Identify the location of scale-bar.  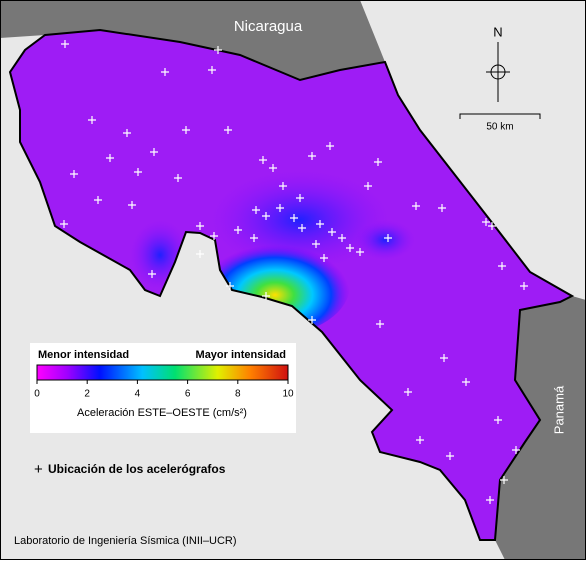
(500, 116).